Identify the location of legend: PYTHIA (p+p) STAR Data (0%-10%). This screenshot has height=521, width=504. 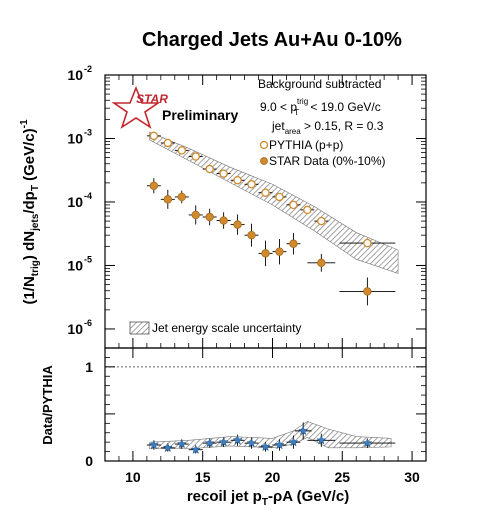
(322, 153).